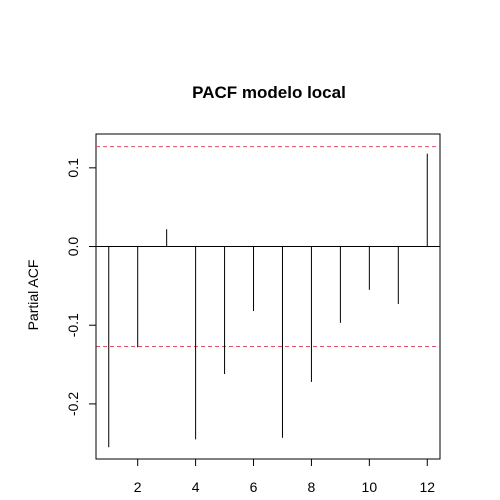 Image resolution: width=500 pixels, height=500 pixels. What do you see at coordinates (73, 325) in the screenshot?
I see `y-tick-label: -0.1` at bounding box center [73, 325].